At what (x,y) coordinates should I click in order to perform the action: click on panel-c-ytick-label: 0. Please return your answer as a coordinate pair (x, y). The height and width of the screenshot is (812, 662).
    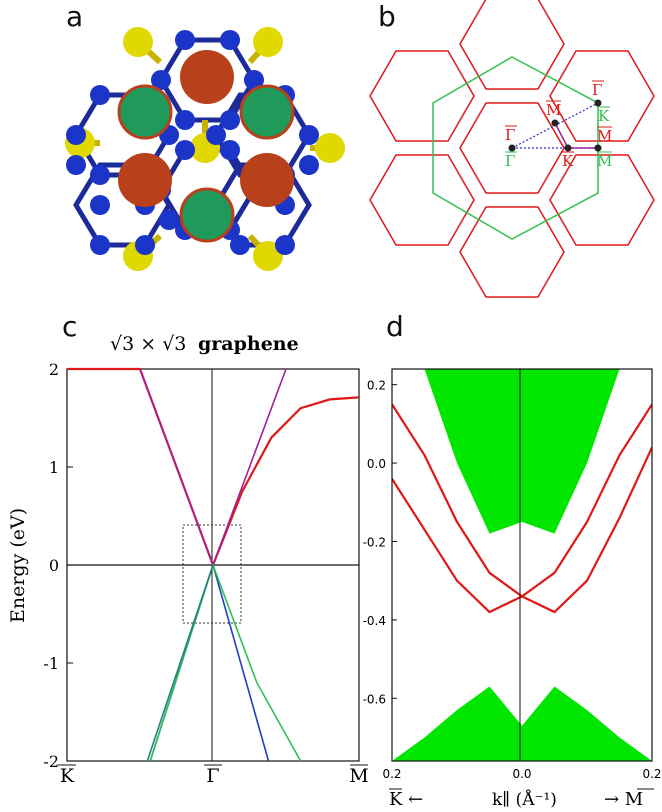
    Looking at the image, I should click on (54, 565).